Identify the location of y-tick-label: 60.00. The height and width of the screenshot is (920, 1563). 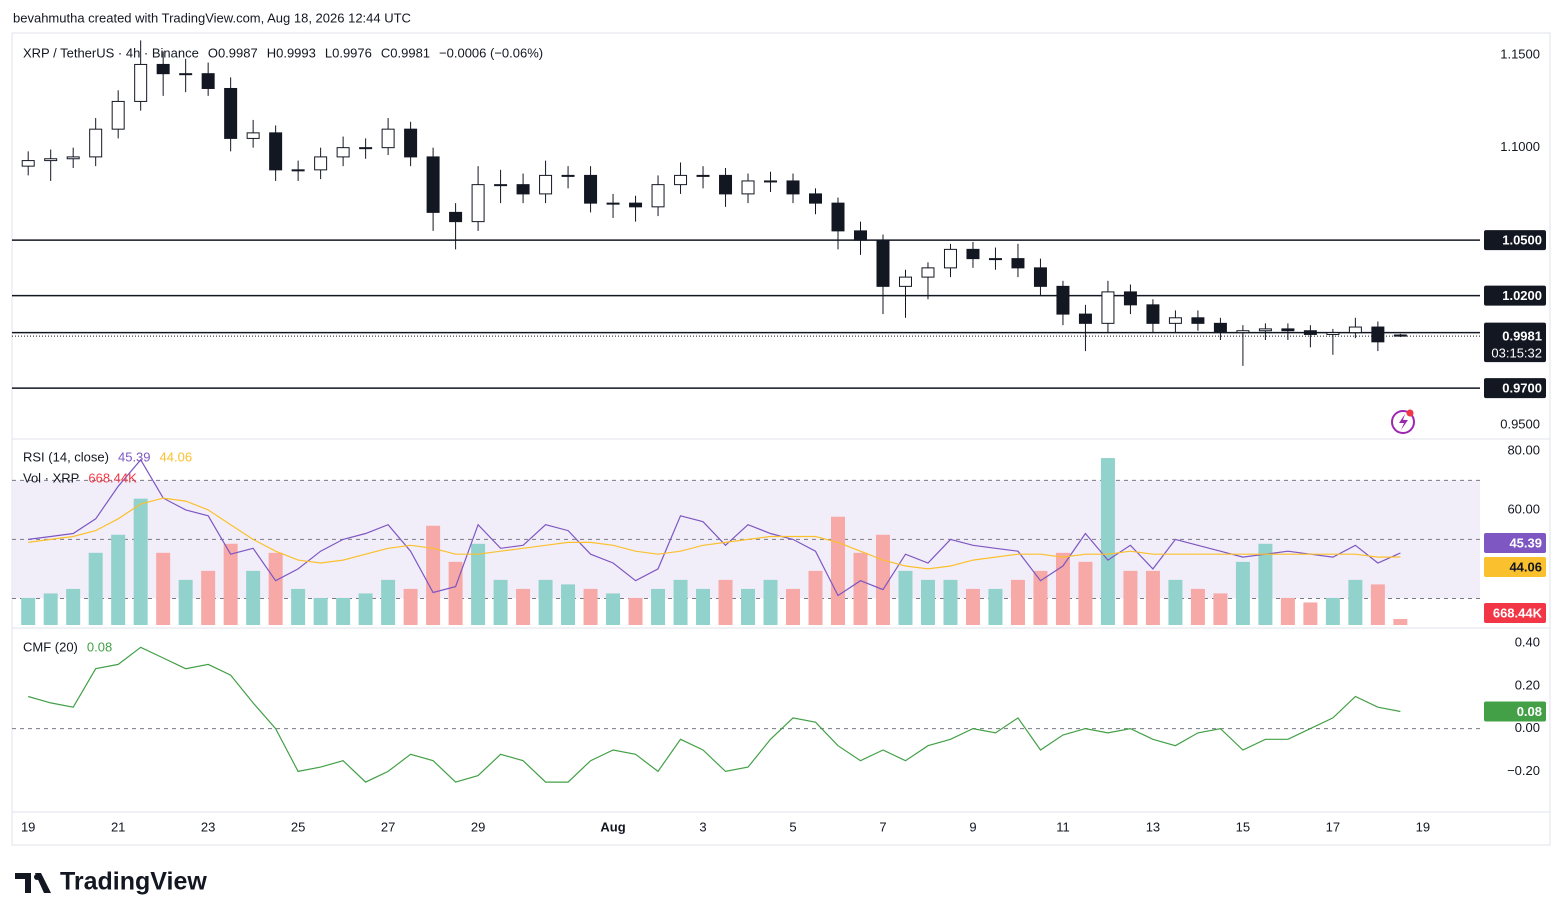
(1523, 508).